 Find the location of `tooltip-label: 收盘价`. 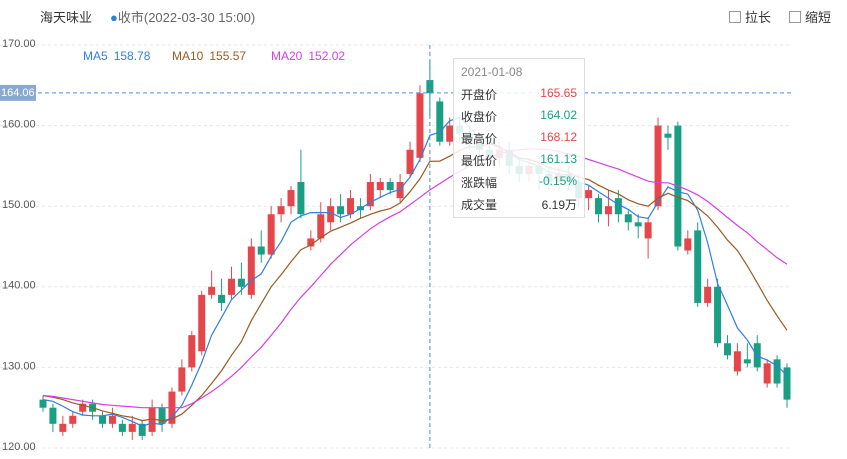

tooltip-label: 收盘价 is located at coordinates (479, 117).